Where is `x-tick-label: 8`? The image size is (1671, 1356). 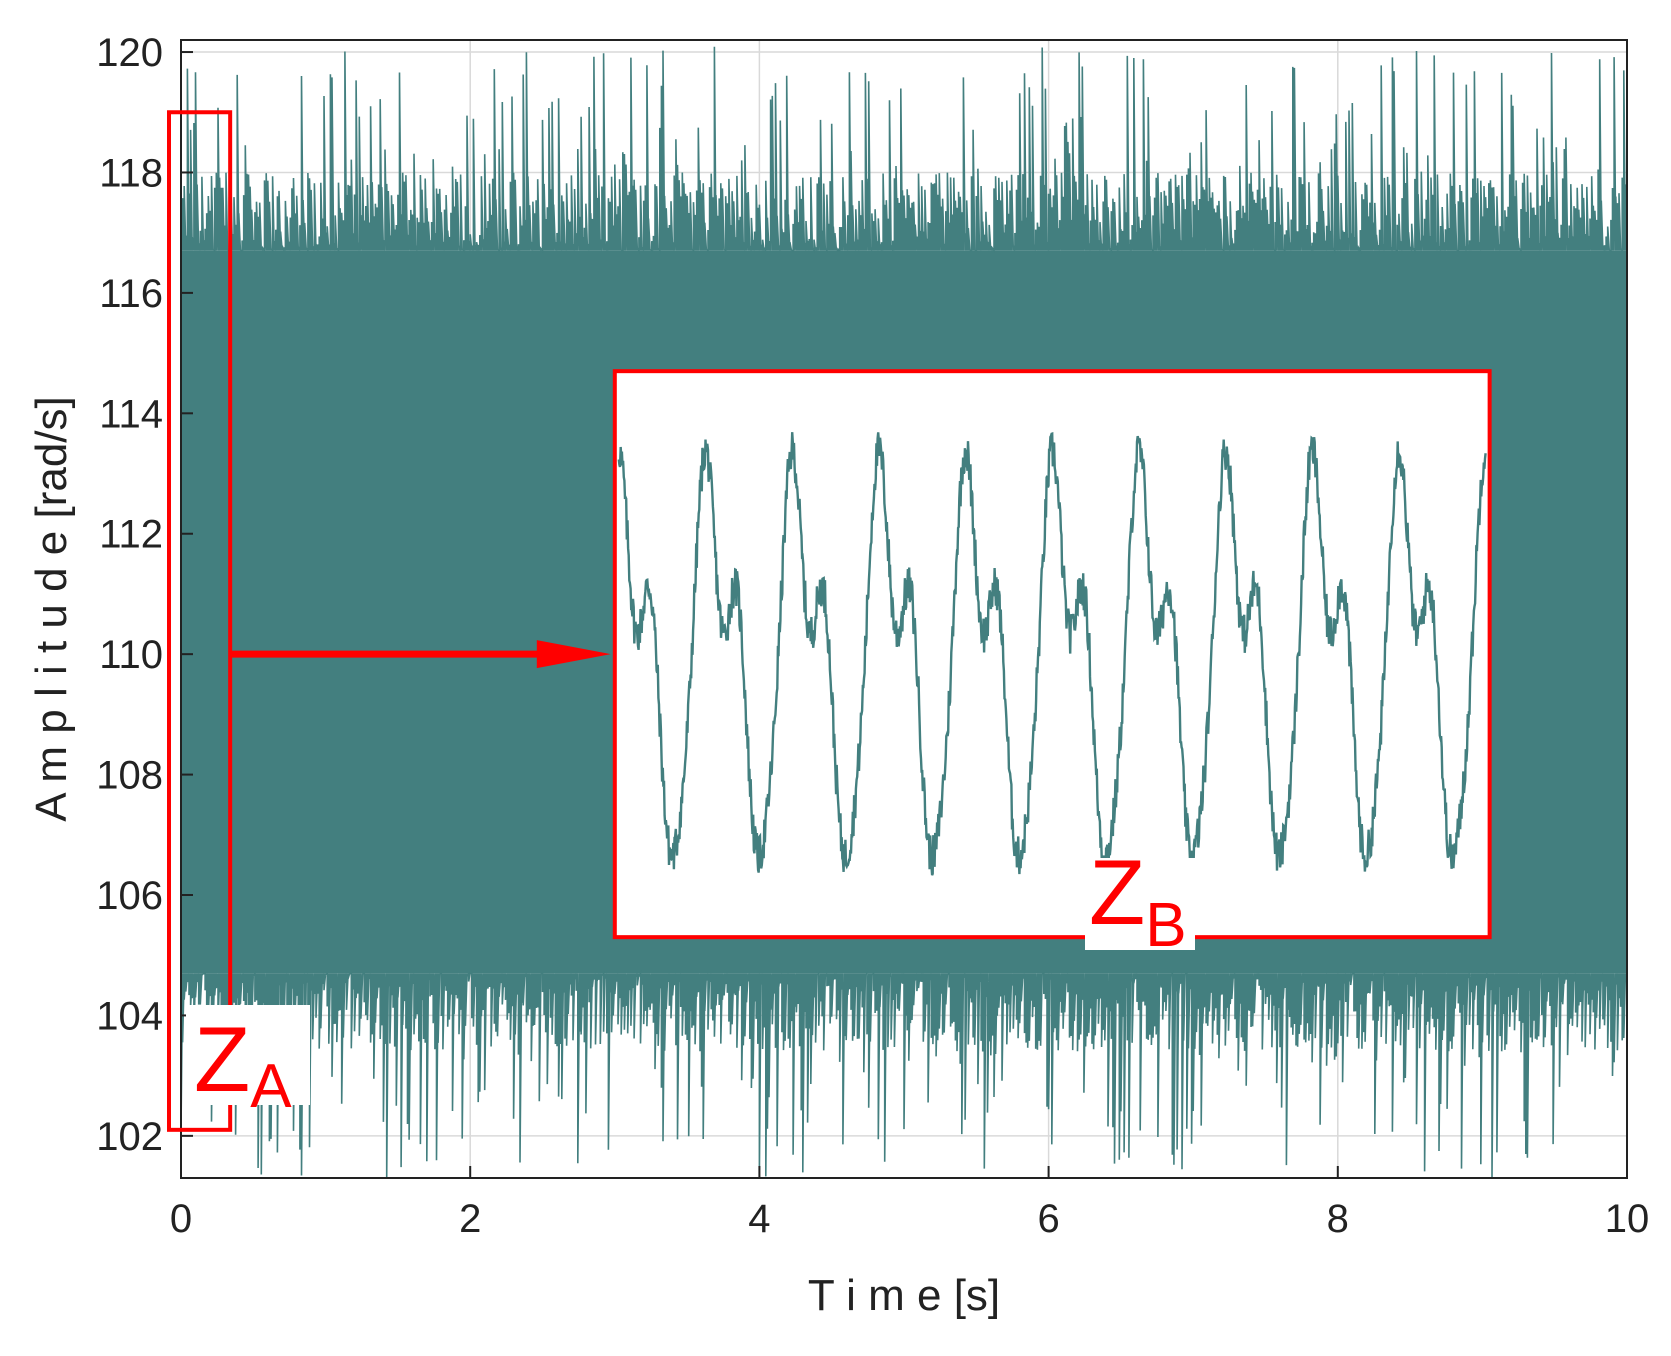 x-tick-label: 8 is located at coordinates (1338, 1219).